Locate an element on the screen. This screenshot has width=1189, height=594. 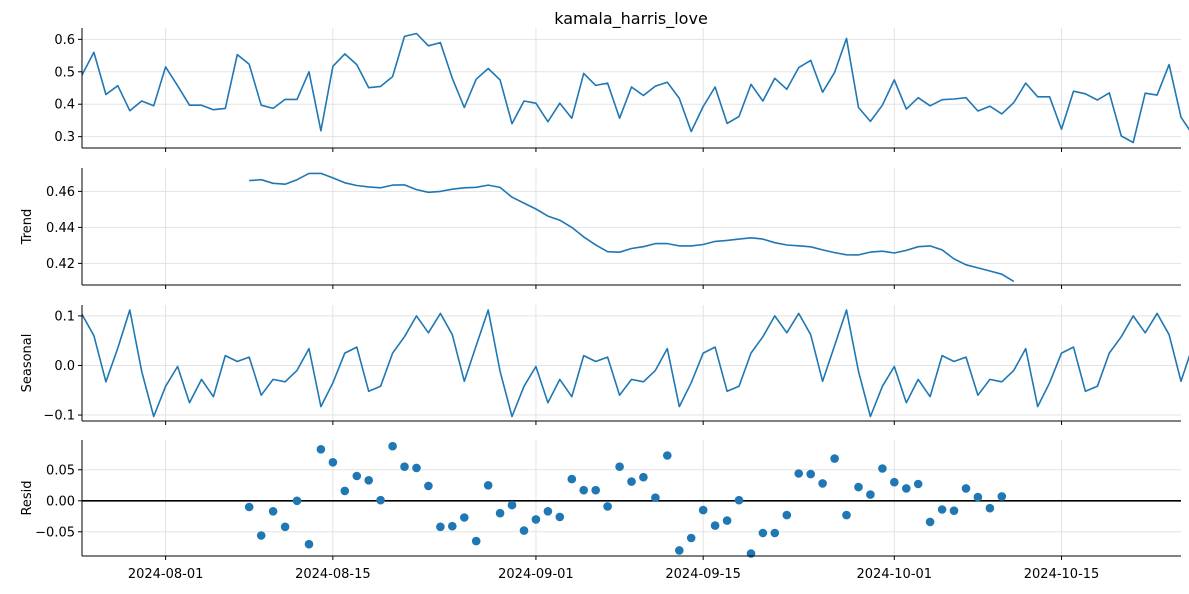
y-tick-label: 0.5 is located at coordinates (64, 72).